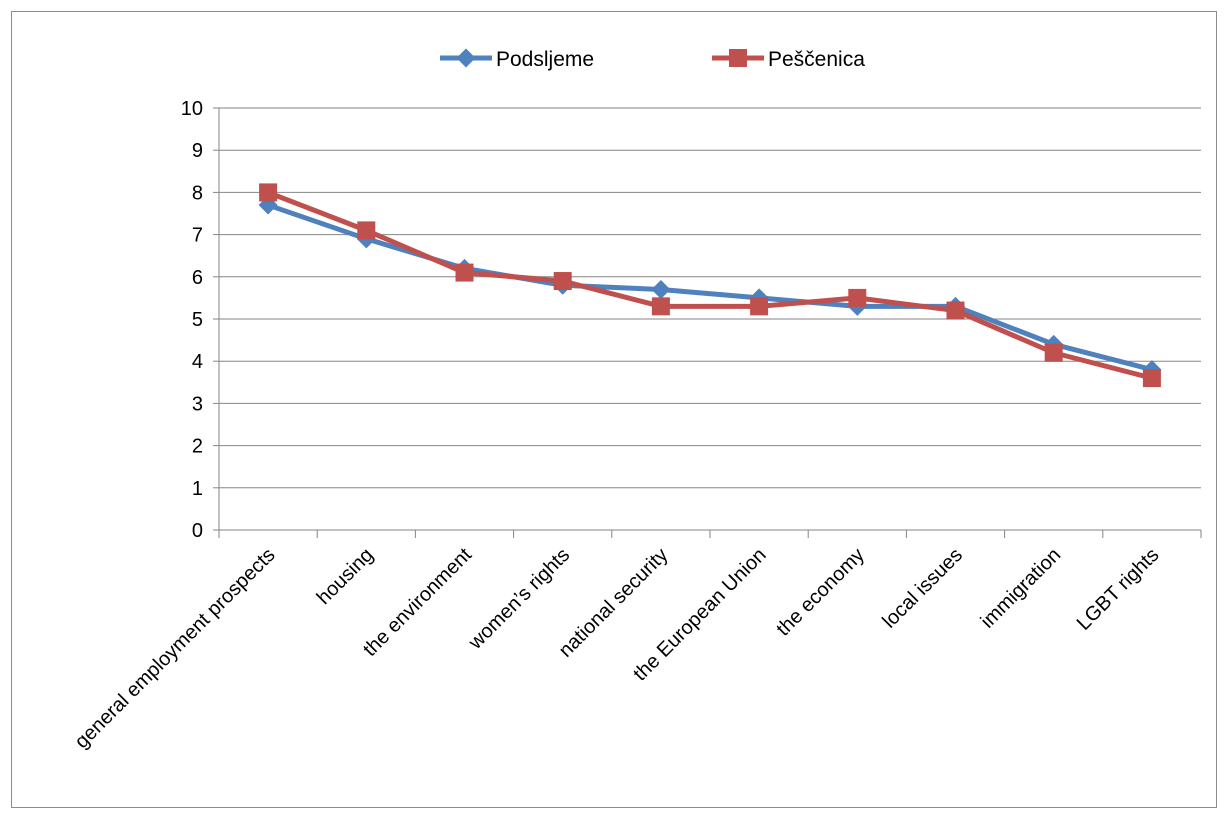 Image resolution: width=1230 pixels, height=816 pixels. Describe the element at coordinates (197, 489) in the screenshot. I see `y-tick-label-1: 1` at that location.